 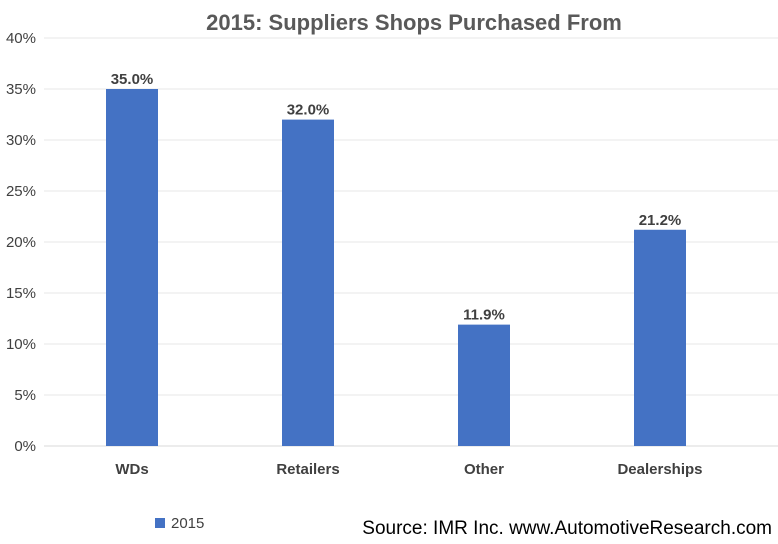 What do you see at coordinates (308, 110) in the screenshot?
I see `data-label: 32.0%` at bounding box center [308, 110].